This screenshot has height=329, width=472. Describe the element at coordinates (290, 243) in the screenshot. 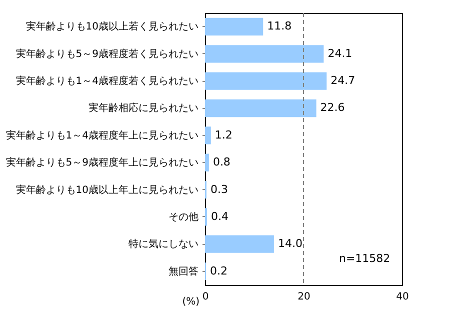

I see `data-label: 14.0` at that location.